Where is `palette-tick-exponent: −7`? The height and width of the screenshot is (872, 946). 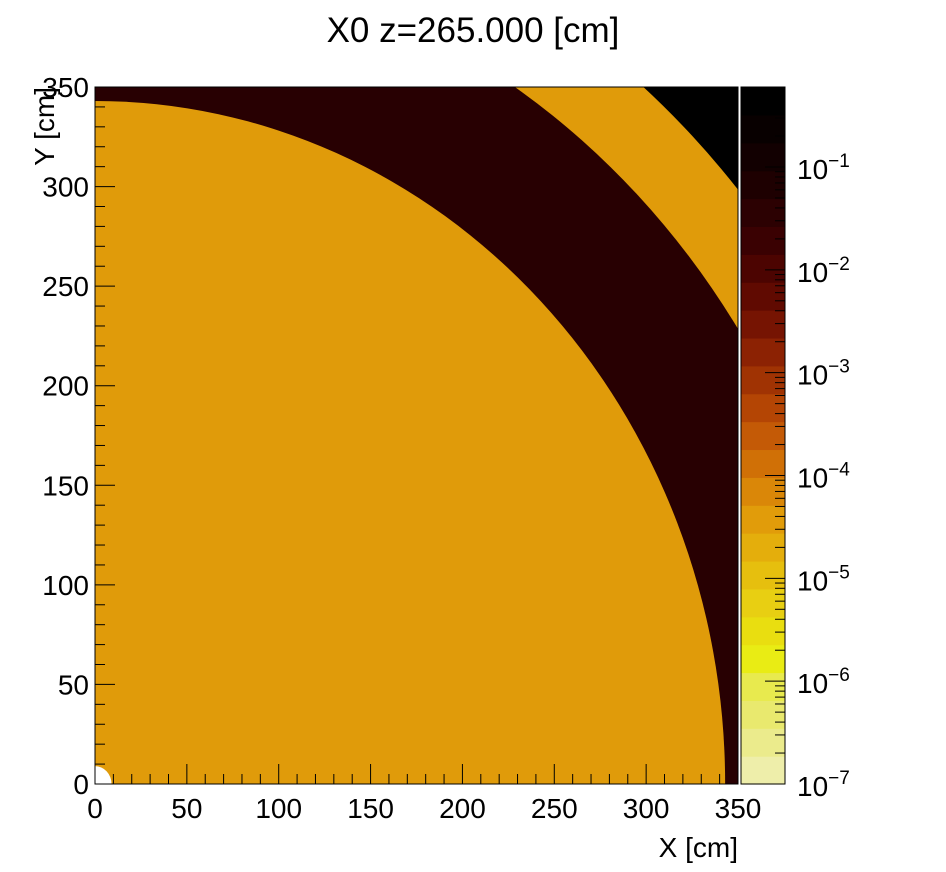 palette-tick-exponent: −7 is located at coordinates (839, 778).